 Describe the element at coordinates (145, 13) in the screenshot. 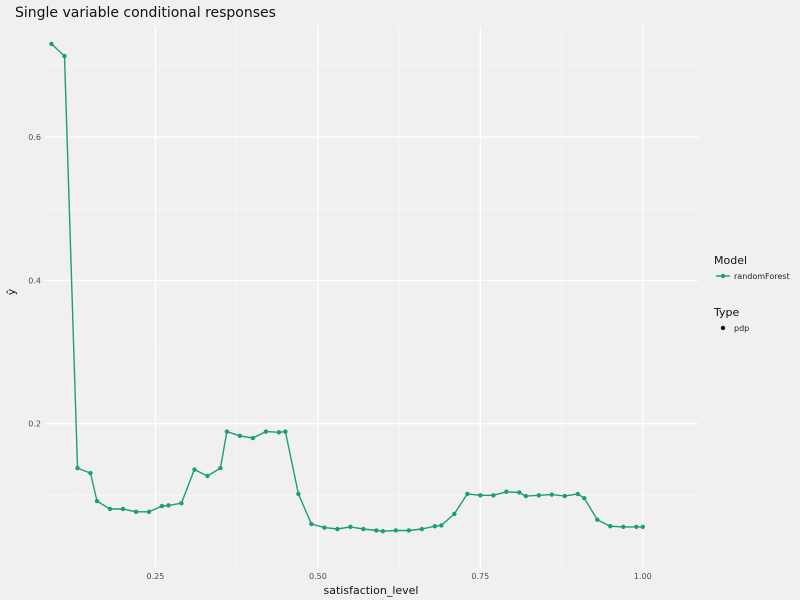

I see `chart-title: Single variable conditional responses` at that location.